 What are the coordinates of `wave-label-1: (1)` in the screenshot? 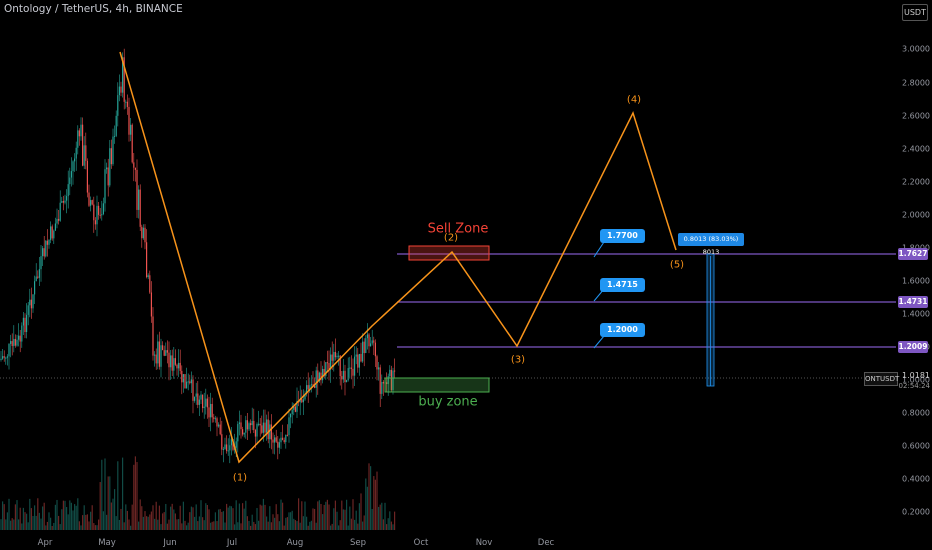 It's located at (240, 478).